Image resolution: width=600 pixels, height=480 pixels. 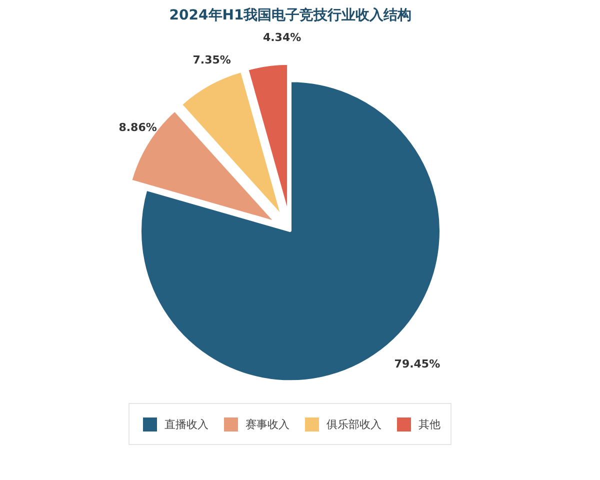 I want to click on legend-label: 赛事收入, so click(x=268, y=424).